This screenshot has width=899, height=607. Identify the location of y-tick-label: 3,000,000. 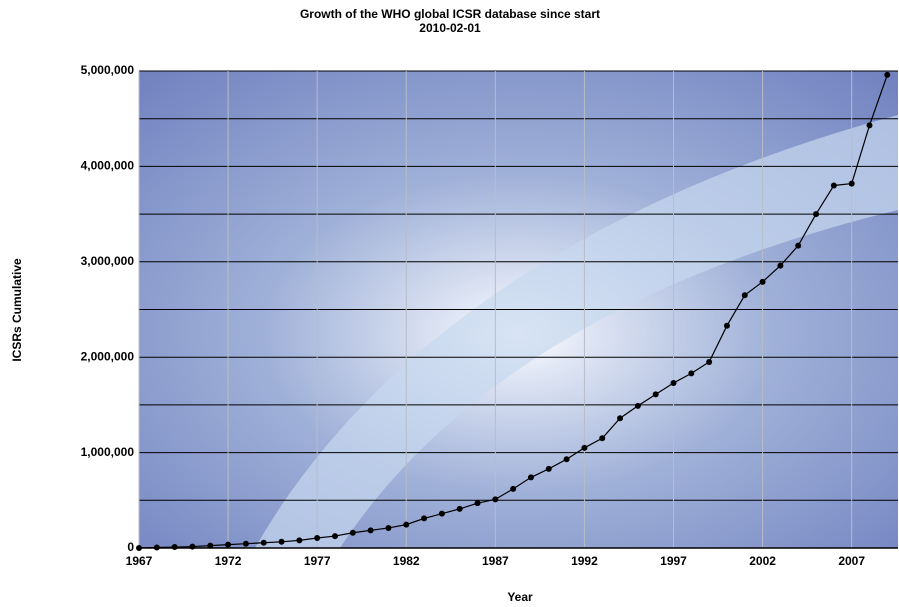
(108, 261).